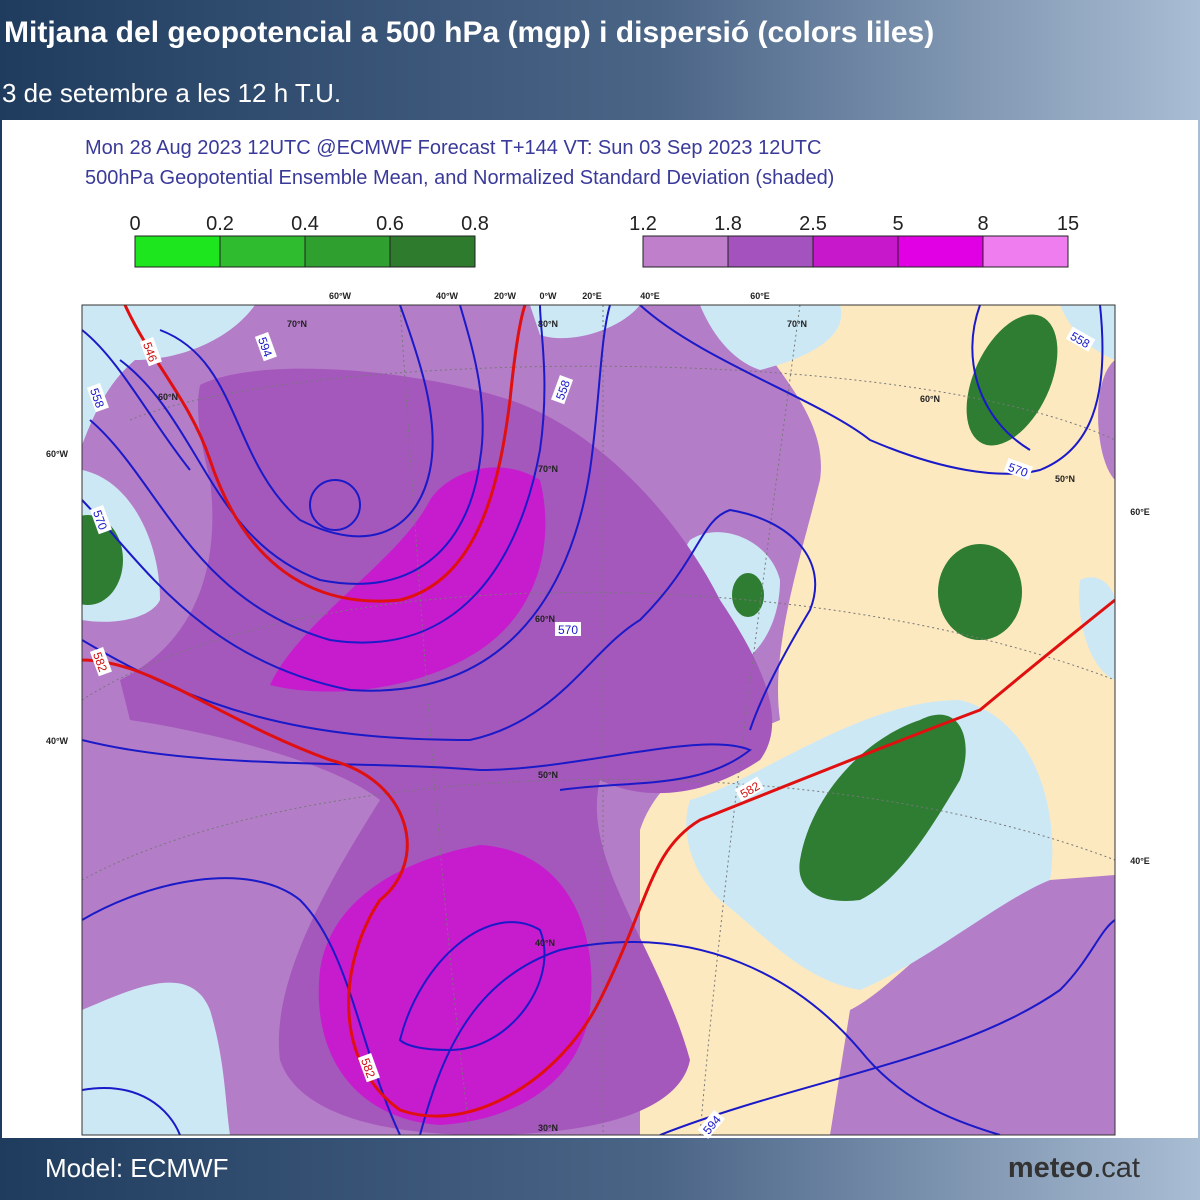 The width and height of the screenshot is (1200, 1200). I want to click on graticule-label: 20°E, so click(592, 296).